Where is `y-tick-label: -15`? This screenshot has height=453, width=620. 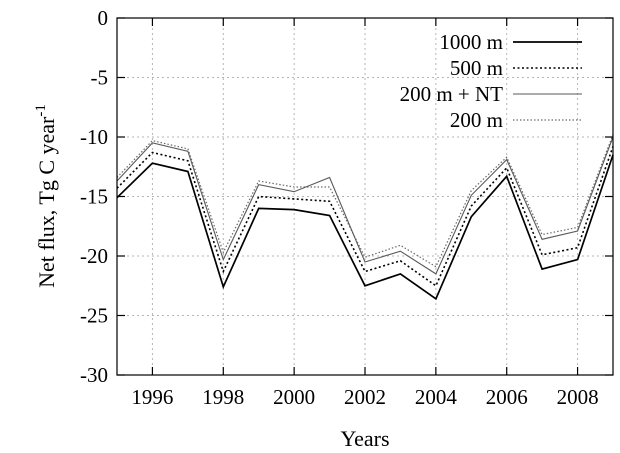 y-tick-label: -15 is located at coordinates (94, 197).